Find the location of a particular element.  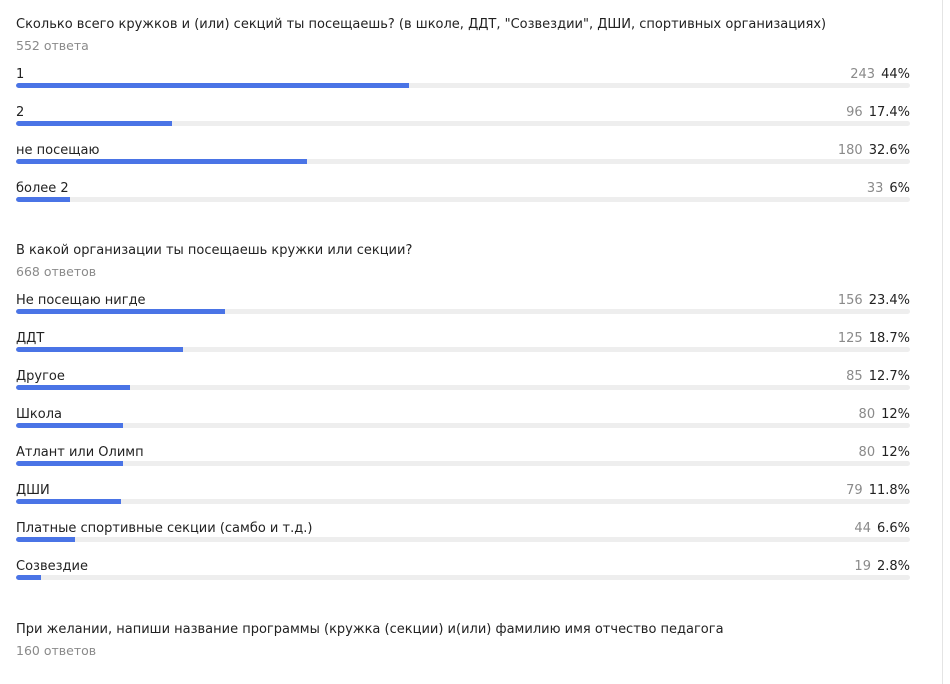

option-values: 125 18.7% is located at coordinates (874, 339).